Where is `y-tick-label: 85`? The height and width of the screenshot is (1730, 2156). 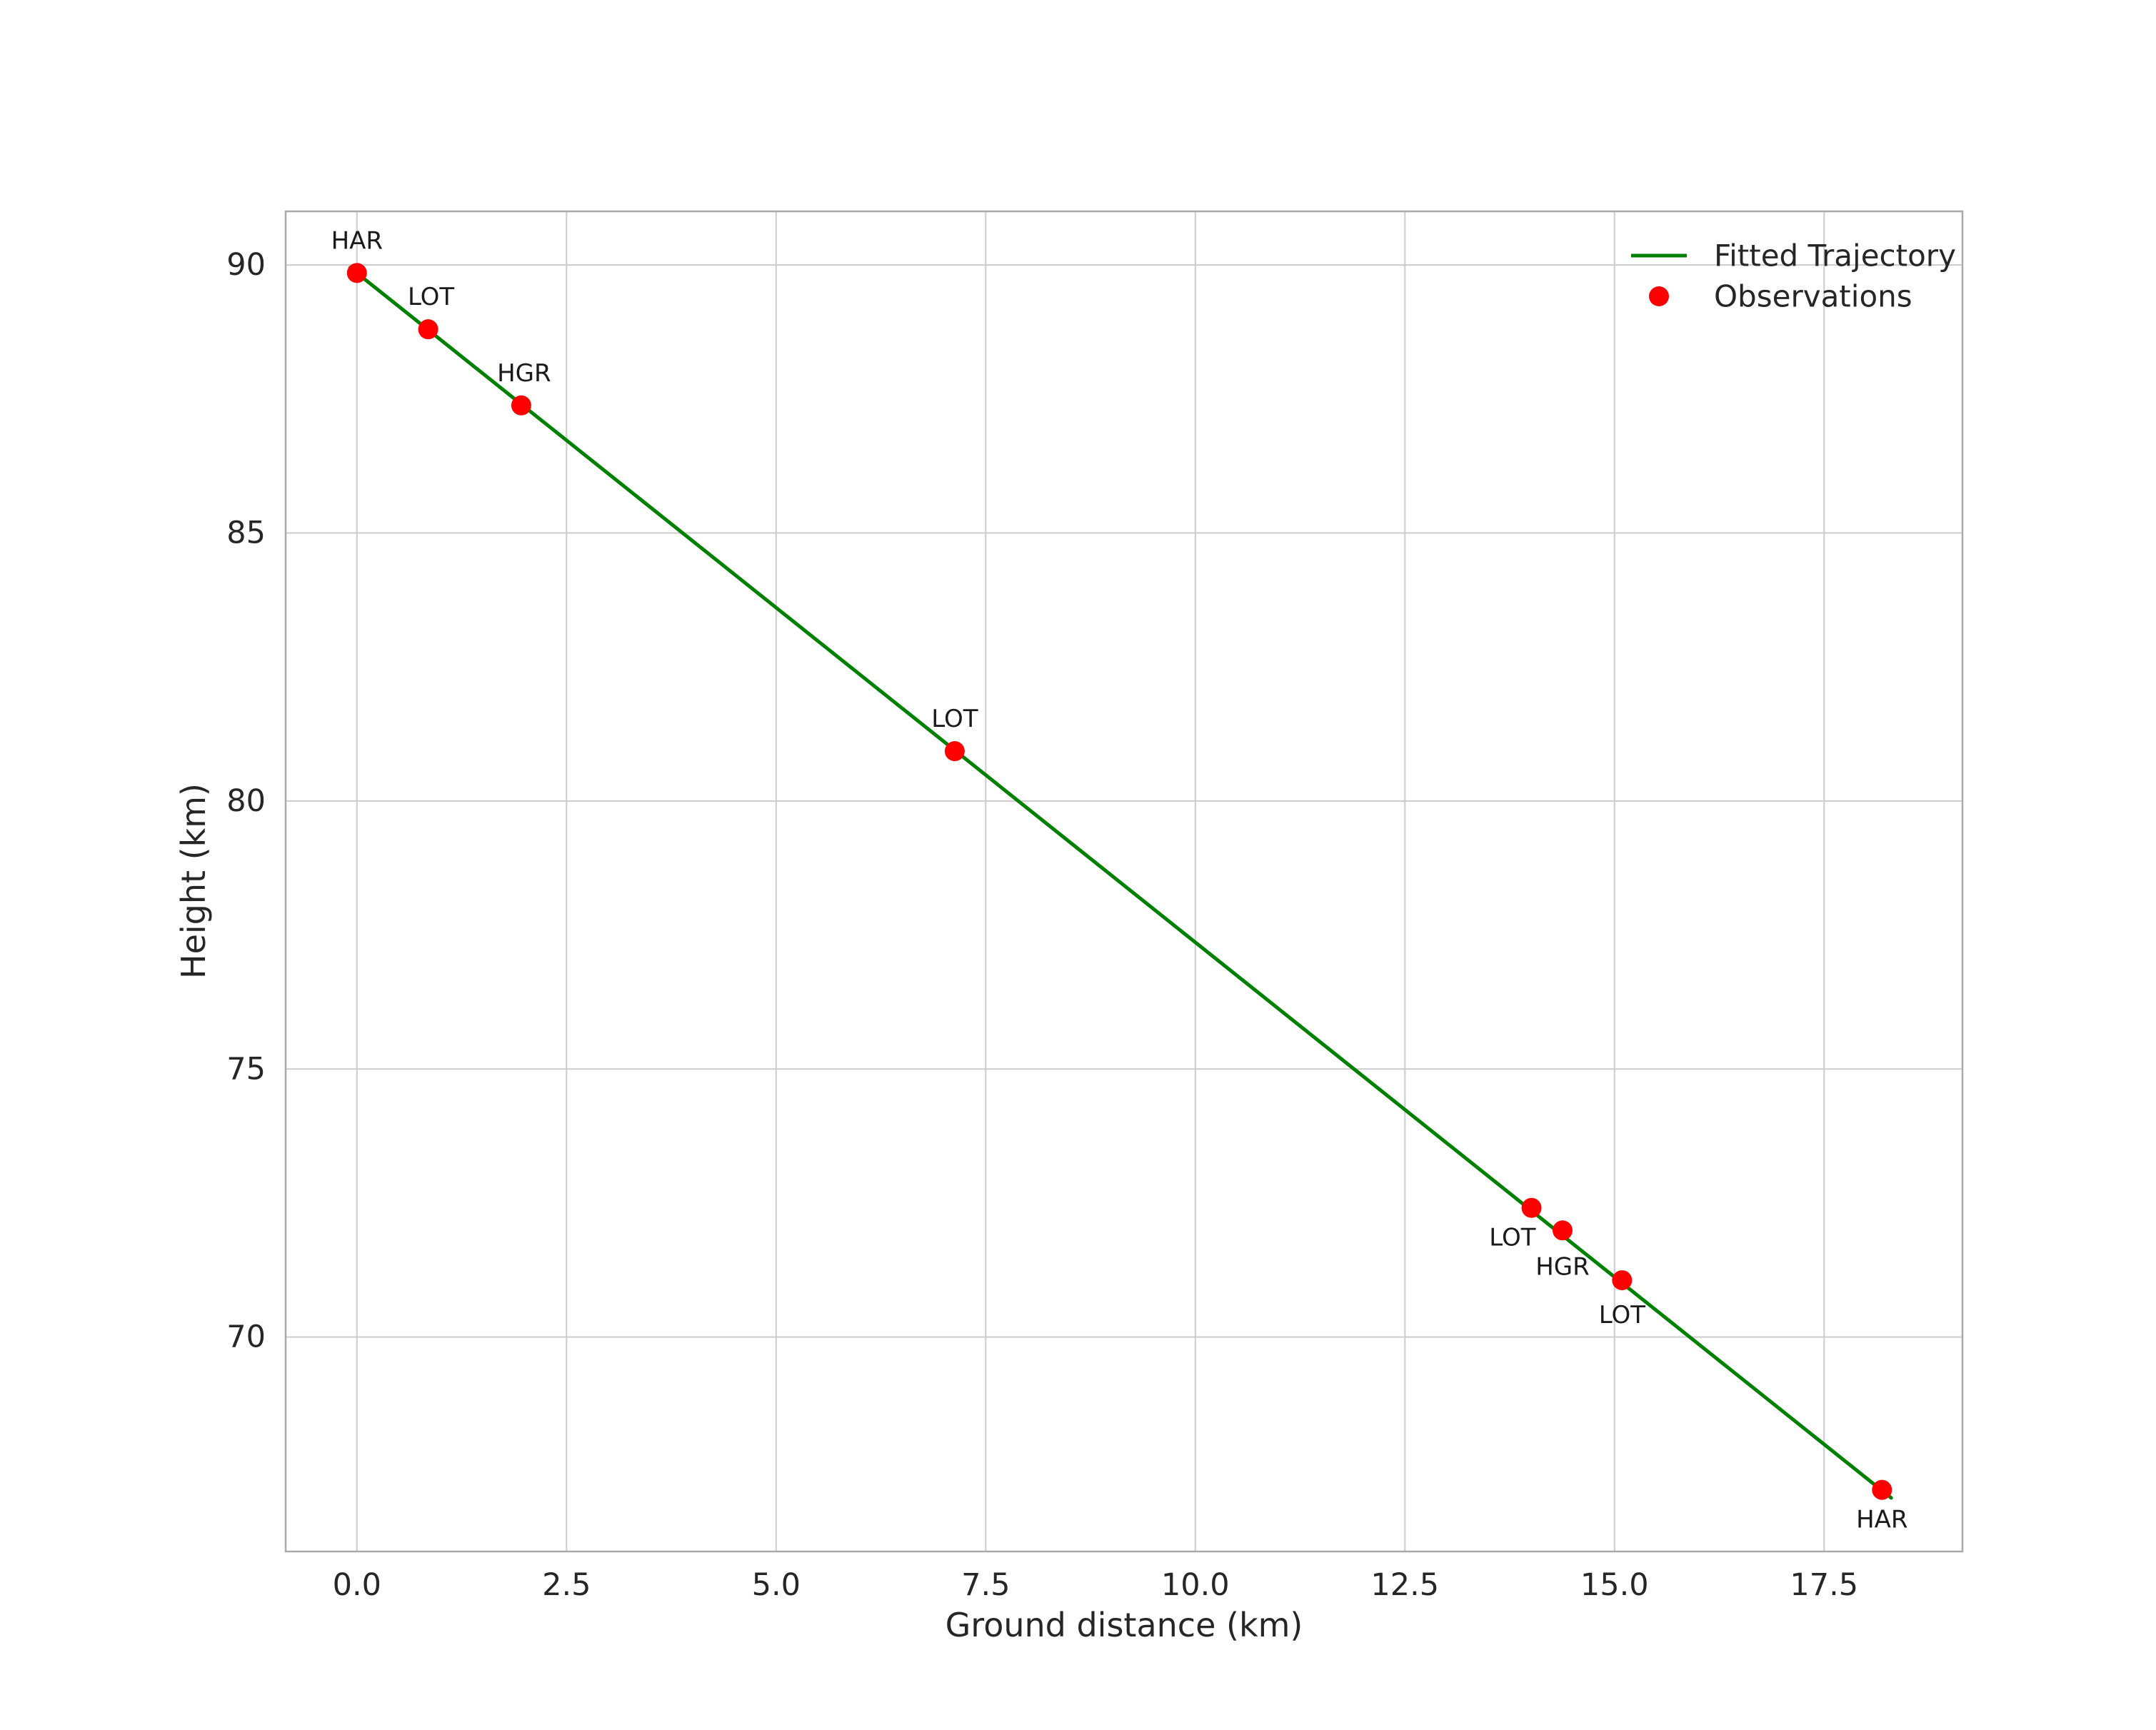
y-tick-label: 85 is located at coordinates (246, 532).